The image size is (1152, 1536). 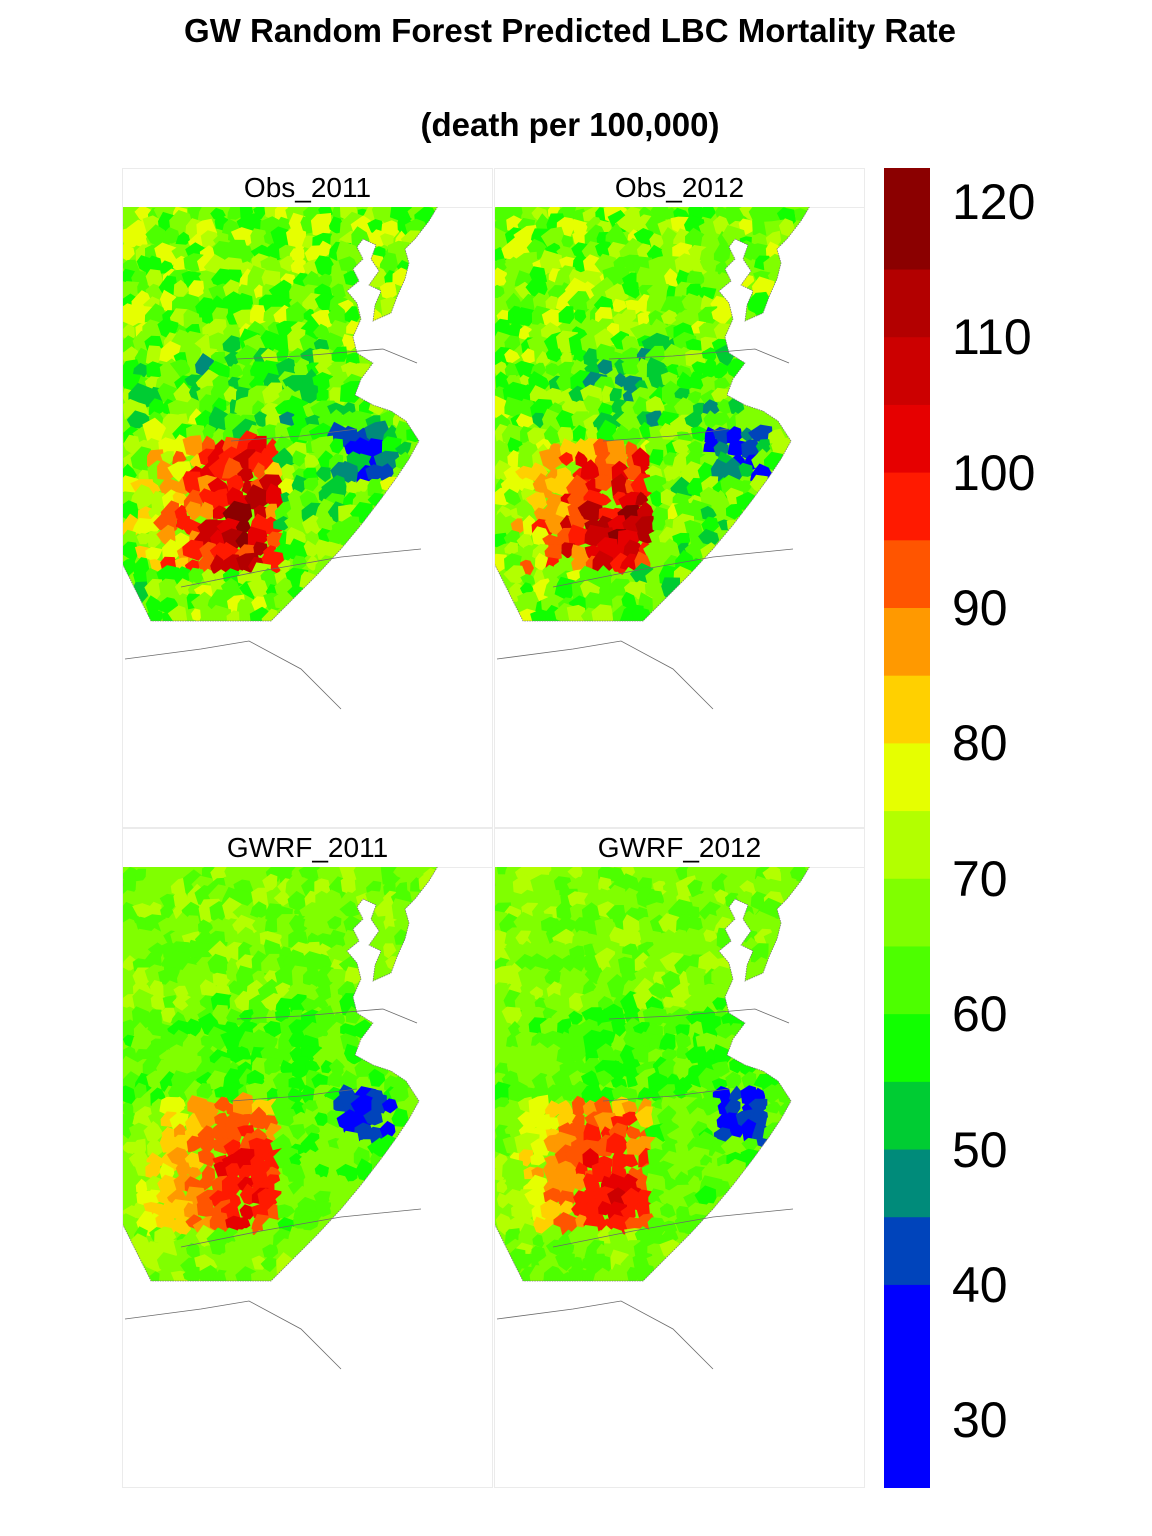 What do you see at coordinates (980, 878) in the screenshot?
I see `legend-tick-label: 70` at bounding box center [980, 878].